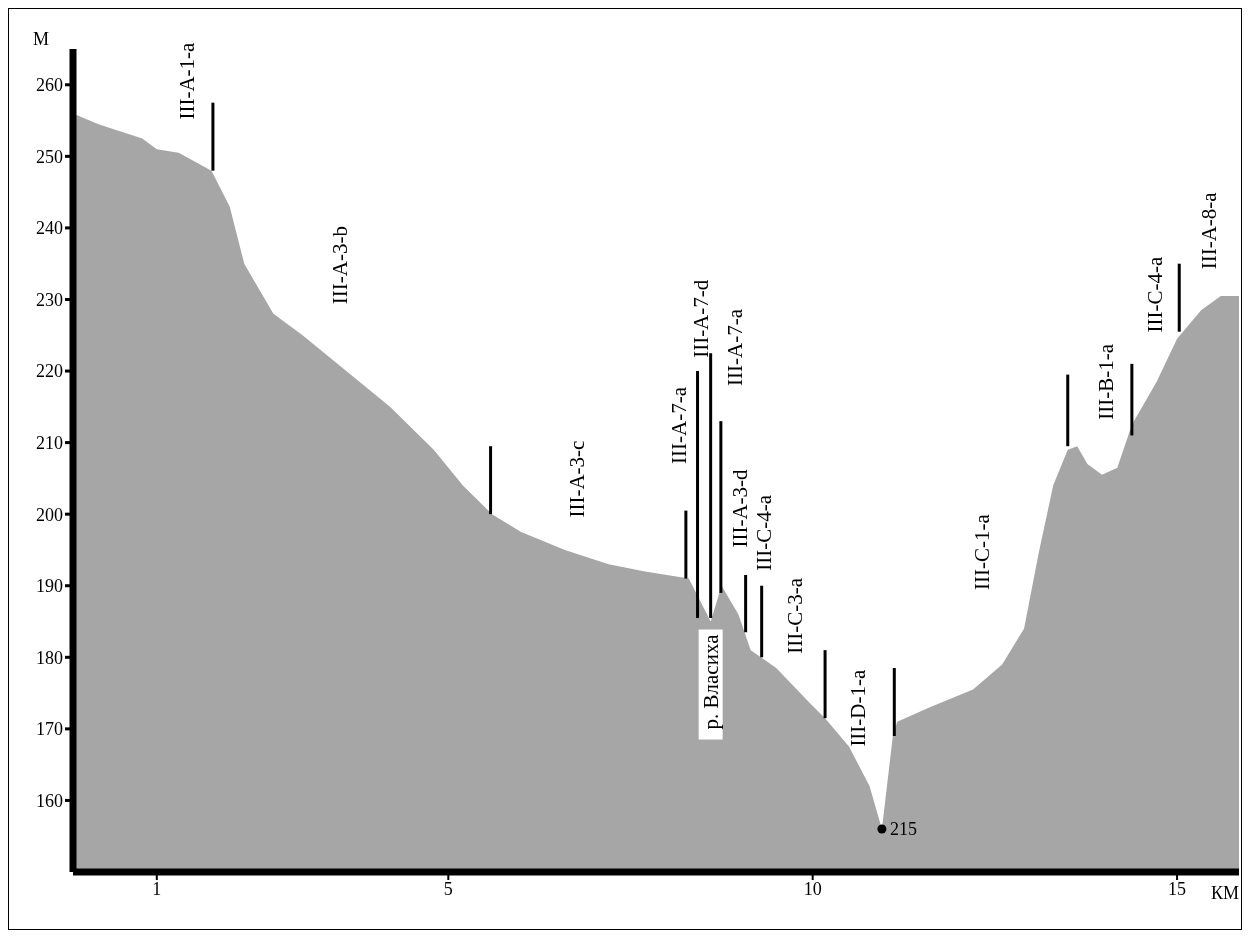  Describe the element at coordinates (981, 551) in the screenshot. I see `annotation: III-C-1-a` at that location.